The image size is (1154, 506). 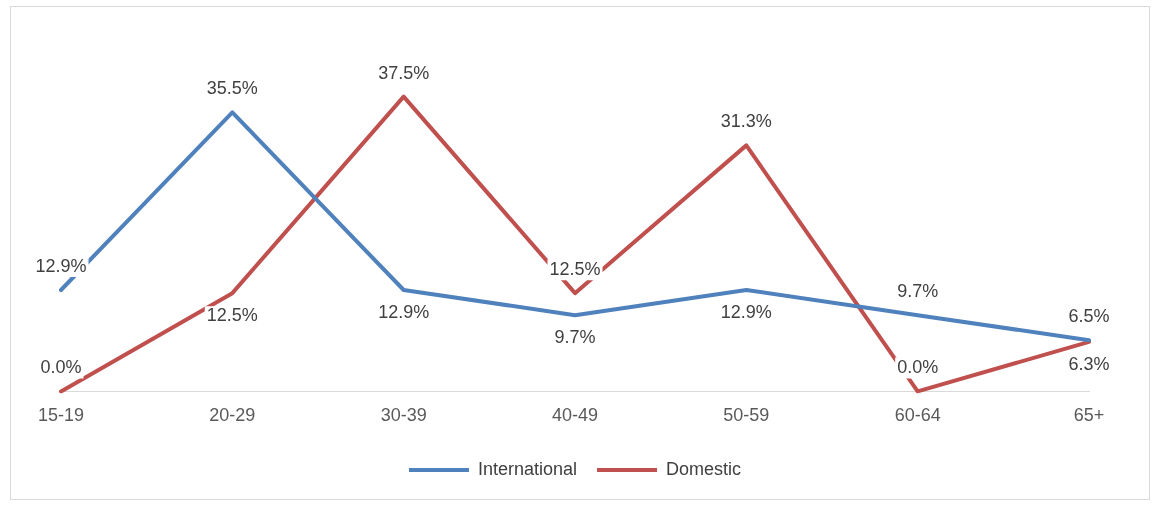 I want to click on legend-label: Domestic, so click(x=704, y=468).